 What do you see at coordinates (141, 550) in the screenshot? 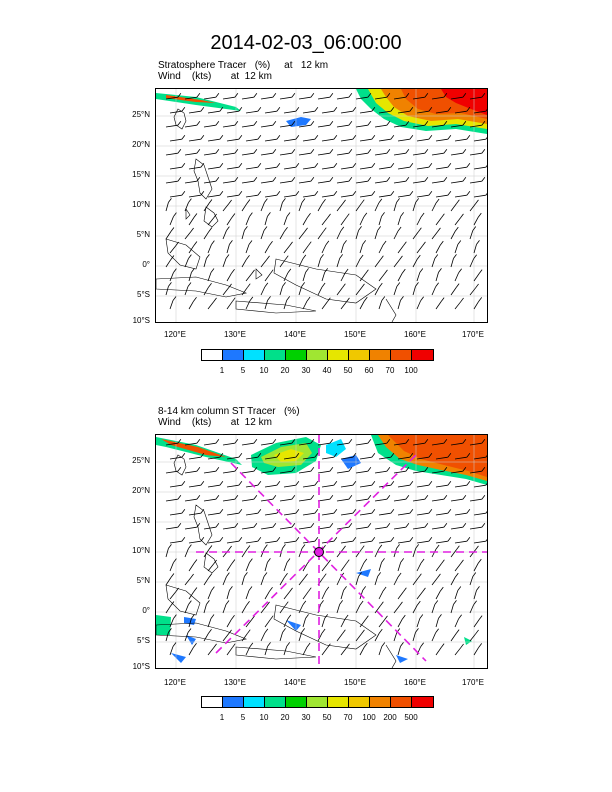
I see `panel2-lat-10n: 10°N` at bounding box center [141, 550].